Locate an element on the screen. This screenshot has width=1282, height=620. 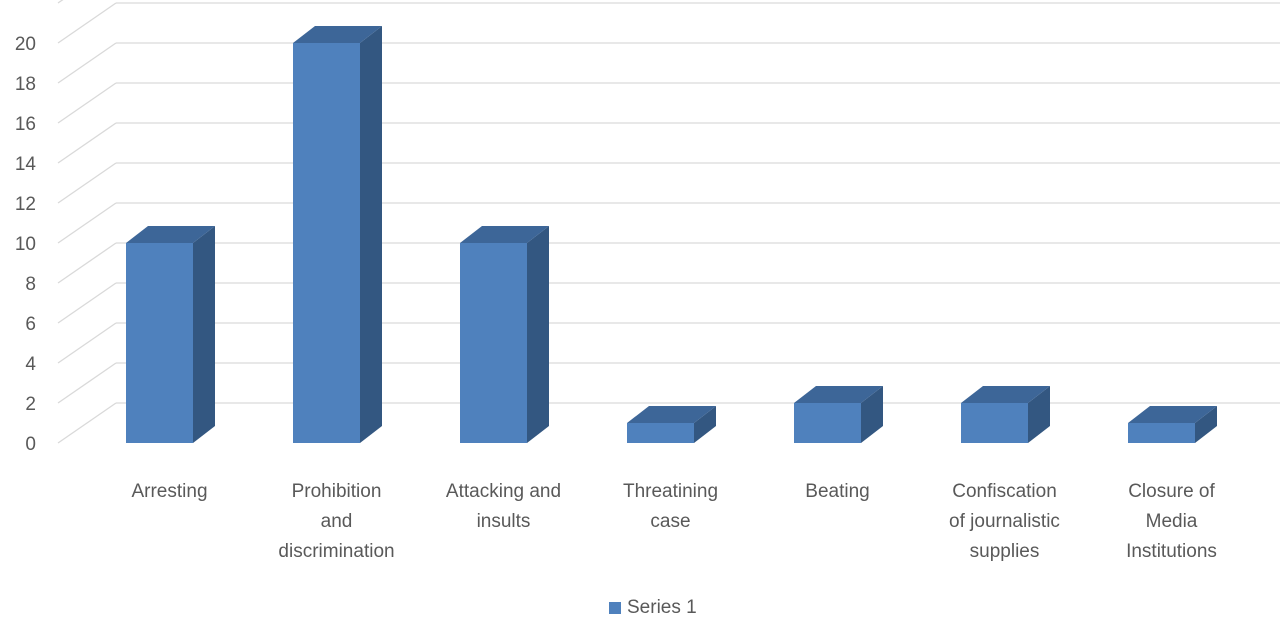
y-tick-0: 0 is located at coordinates (30, 444).